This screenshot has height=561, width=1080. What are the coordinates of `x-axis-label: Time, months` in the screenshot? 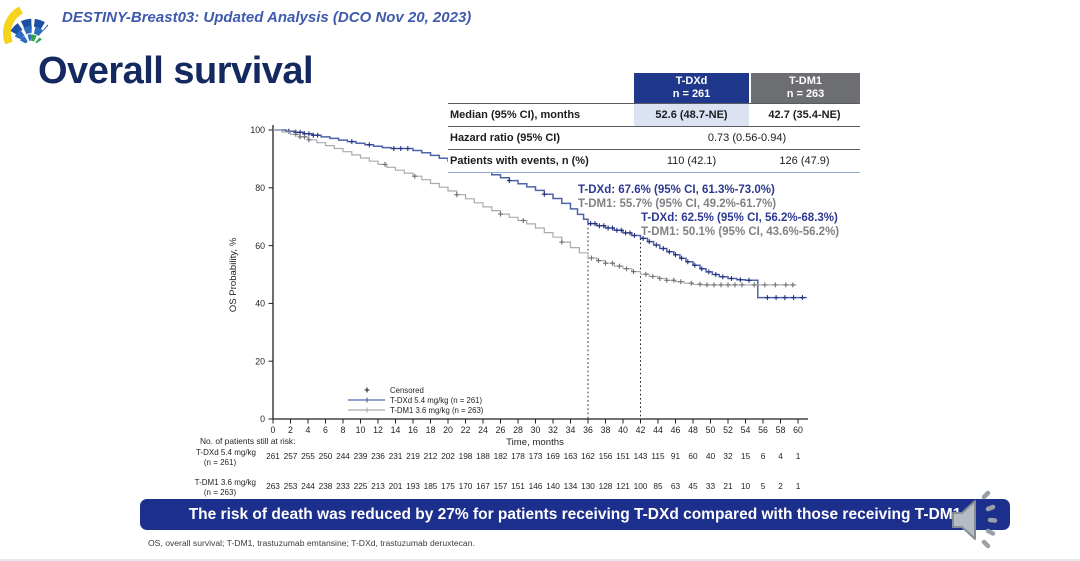 It's located at (535, 442).